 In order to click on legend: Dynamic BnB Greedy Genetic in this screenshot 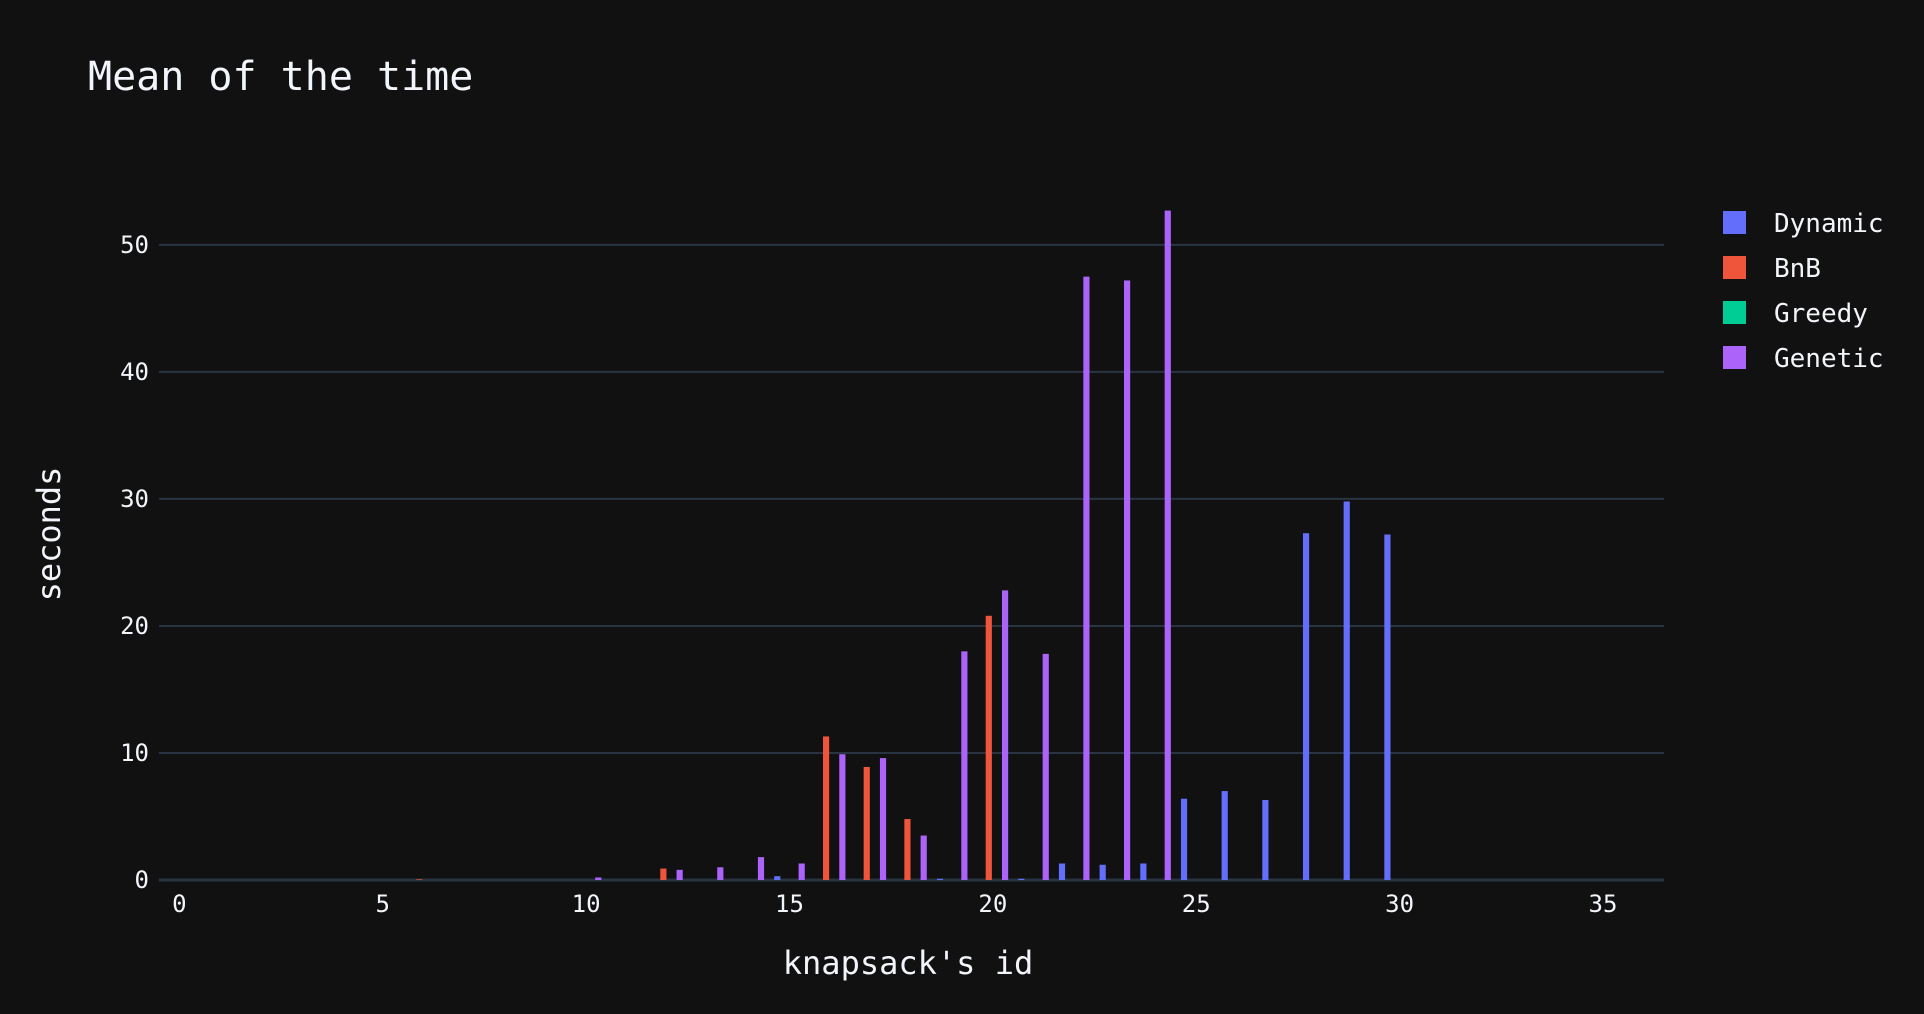, I will do `click(1803, 291)`.